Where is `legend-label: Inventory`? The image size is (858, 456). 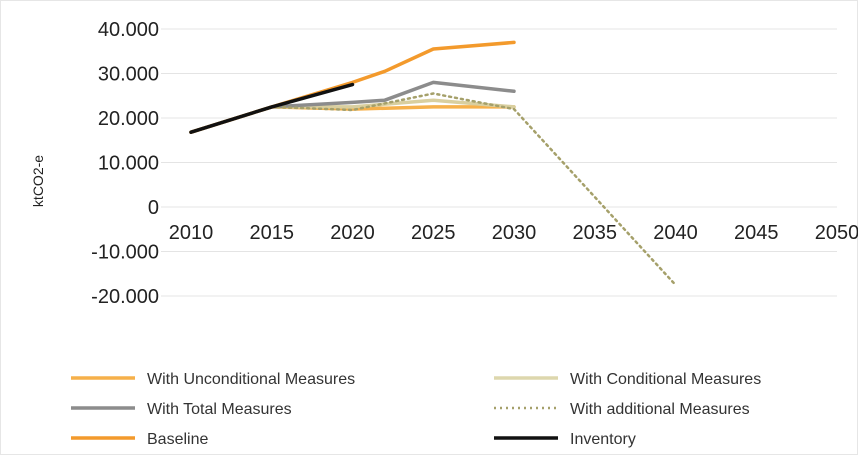
legend-label: Inventory is located at coordinates (603, 439).